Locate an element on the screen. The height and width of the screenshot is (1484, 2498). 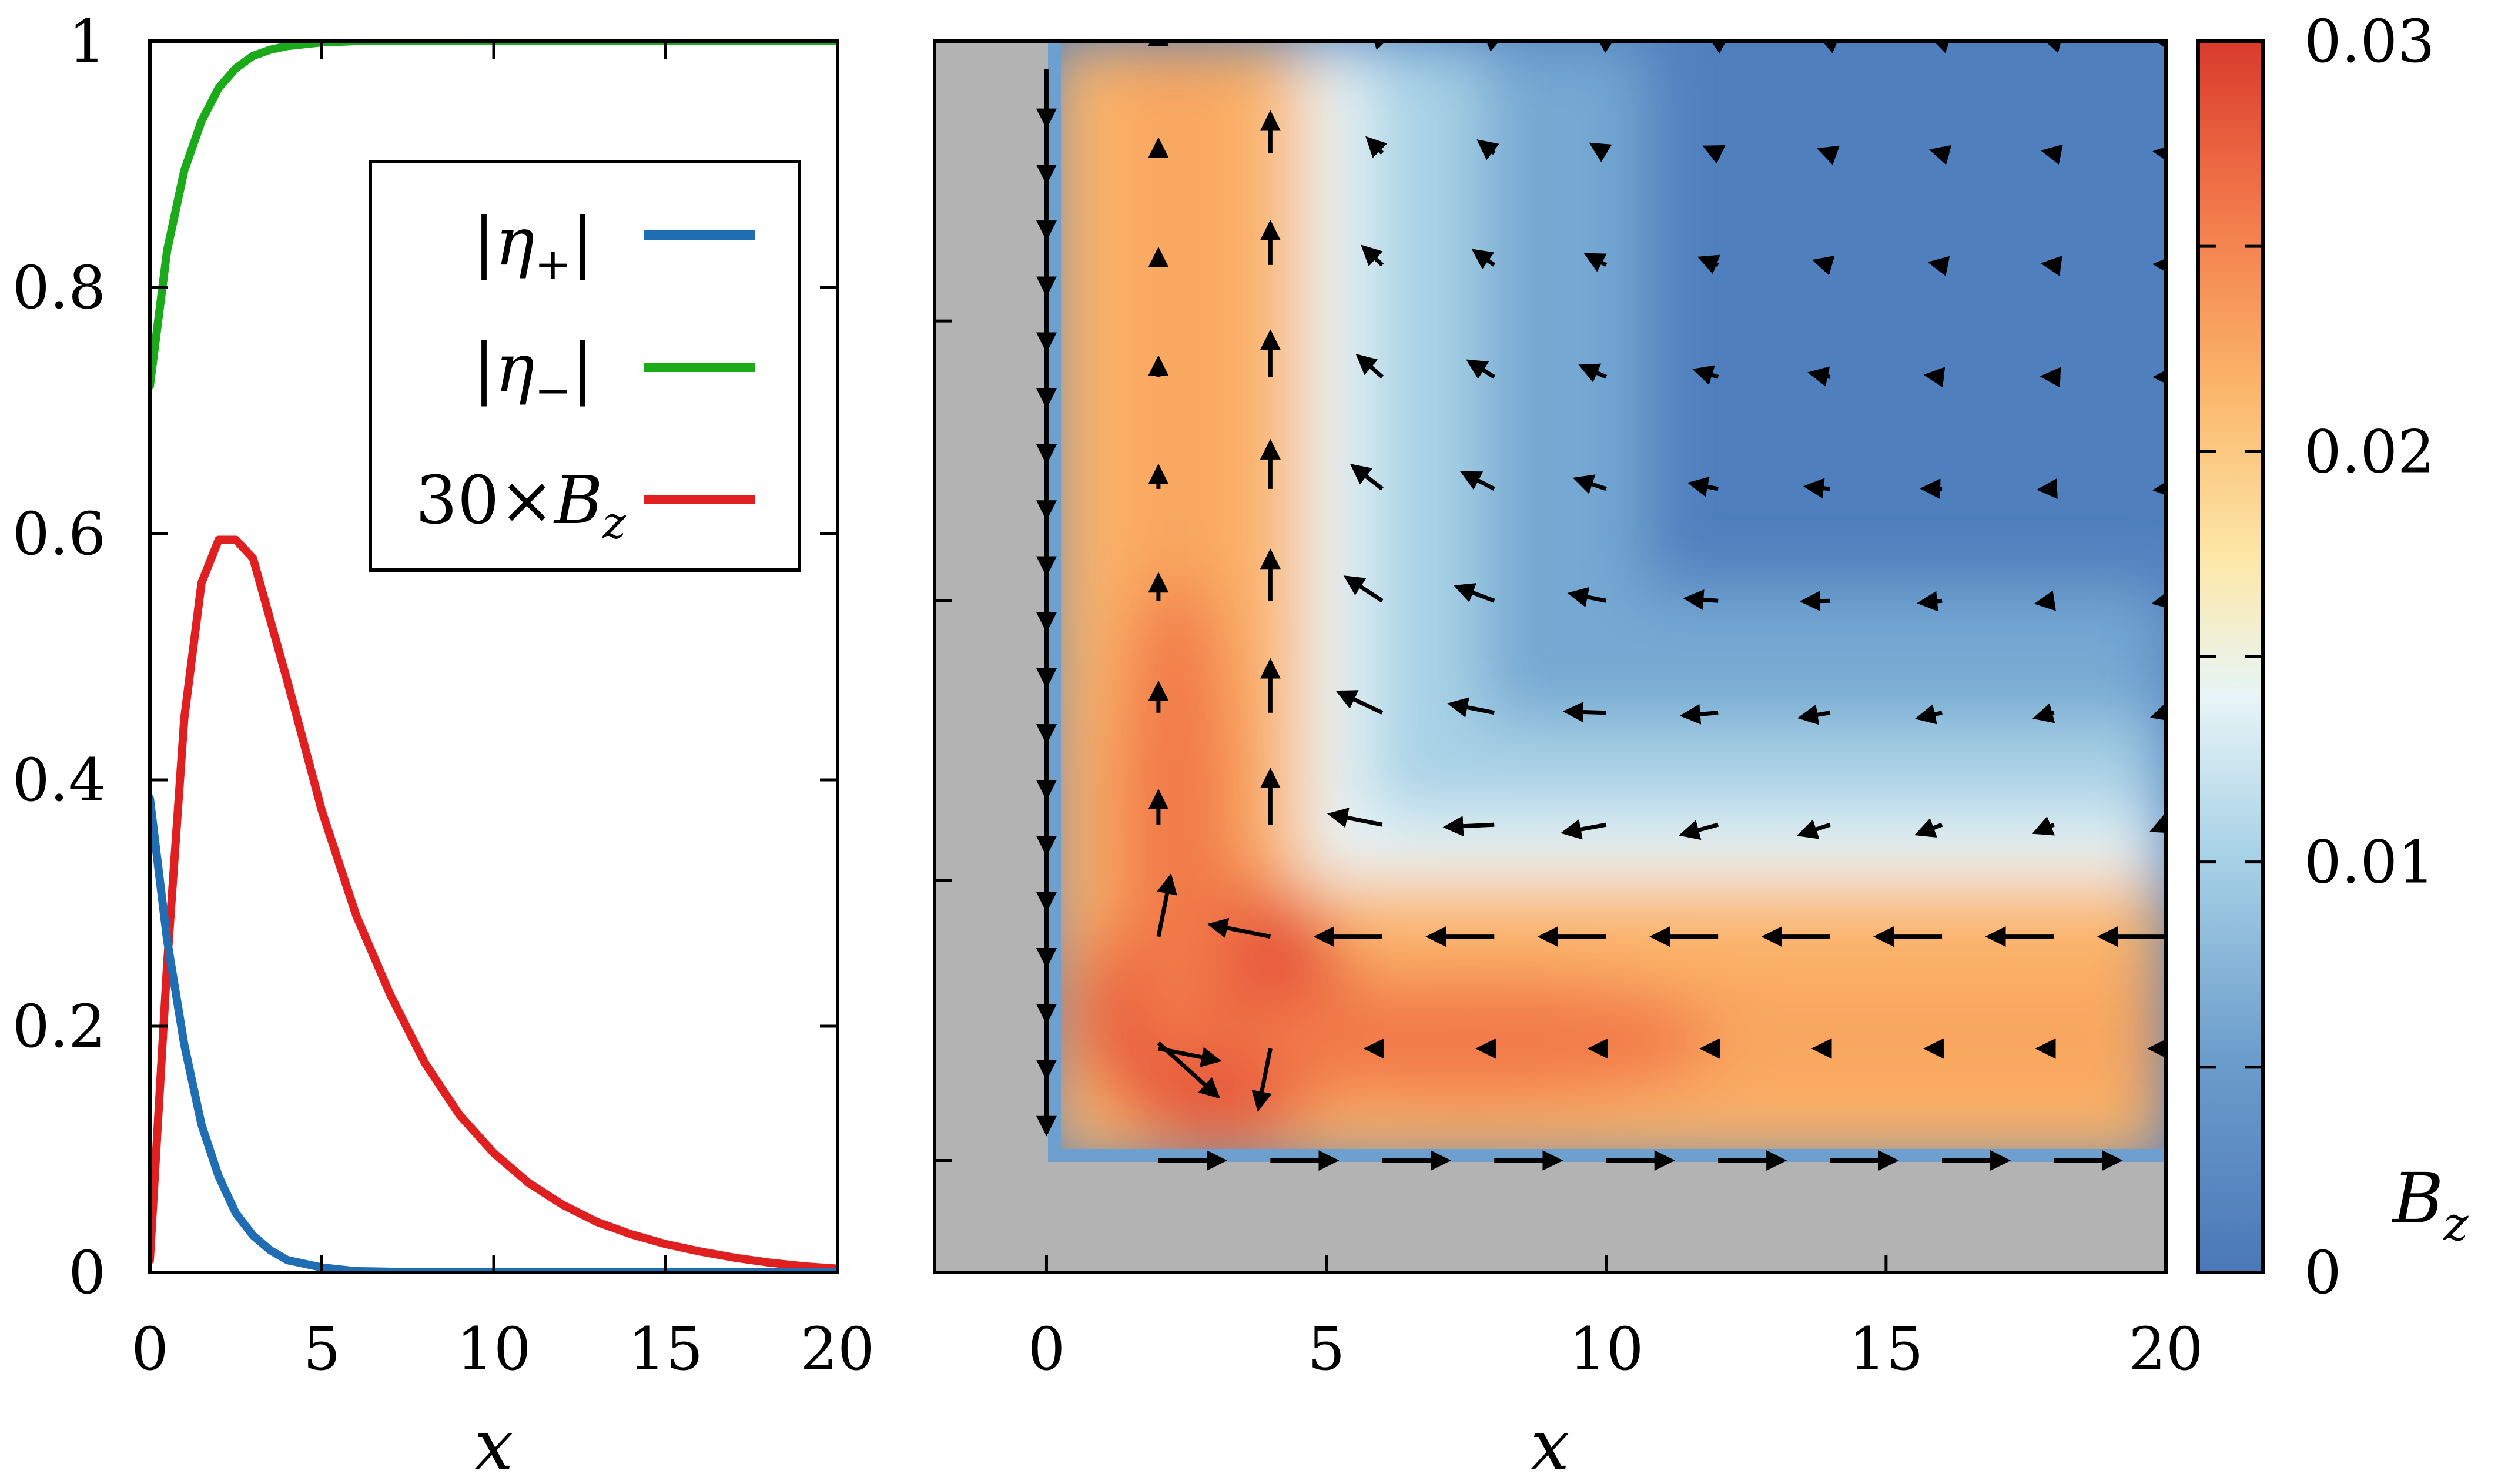
left-x-axis-label: x is located at coordinates (494, 1444).